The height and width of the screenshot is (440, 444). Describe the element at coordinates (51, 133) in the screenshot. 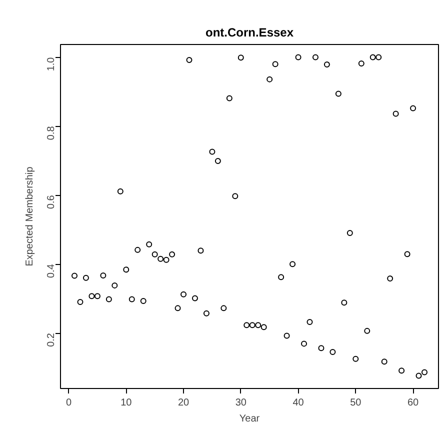

I see `y-tick-label: 0.8` at that location.